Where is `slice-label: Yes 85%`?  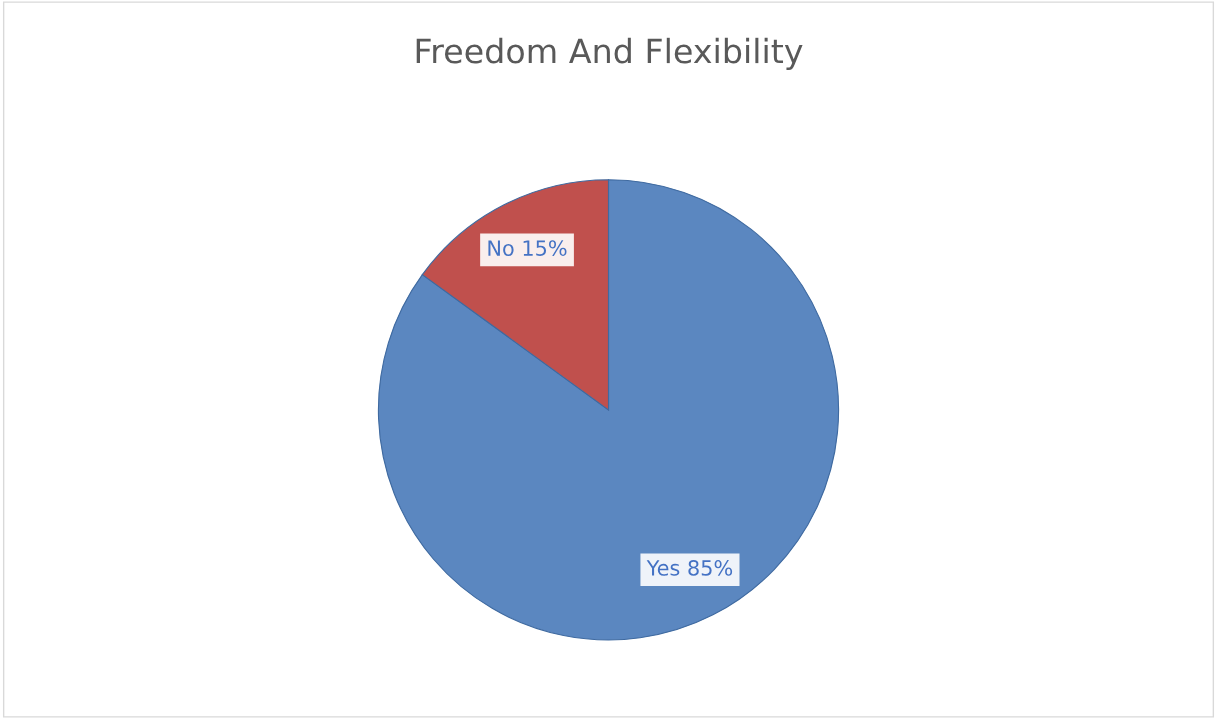
slice-label: Yes 85% is located at coordinates (689, 568).